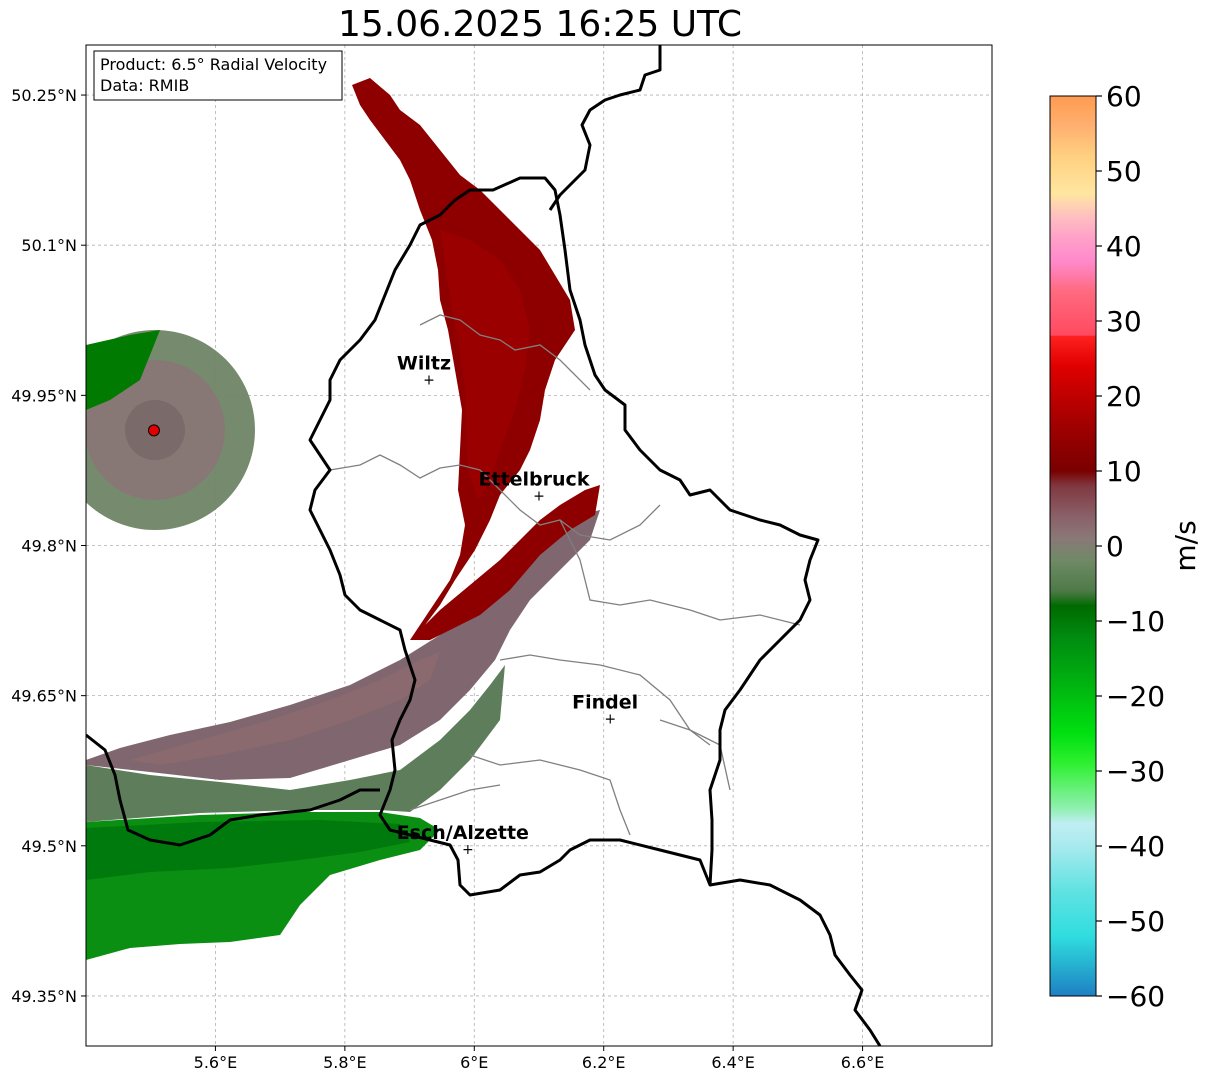 Image resolution: width=1207 pixels, height=1081 pixels. What do you see at coordinates (218, 75) in the screenshot?
I see `info-box: Product: 6.5° Radial Velocity Data: RMIB` at bounding box center [218, 75].